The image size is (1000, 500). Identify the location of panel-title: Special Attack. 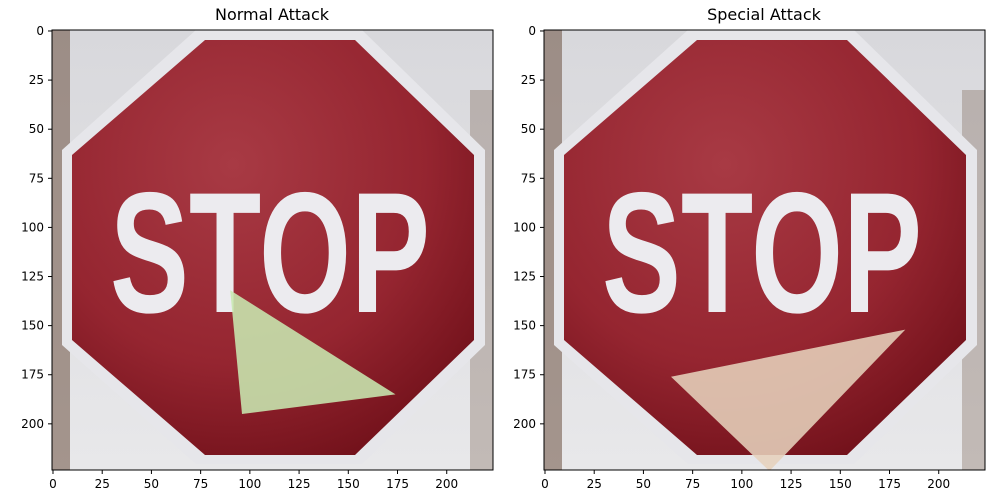
(764, 14).